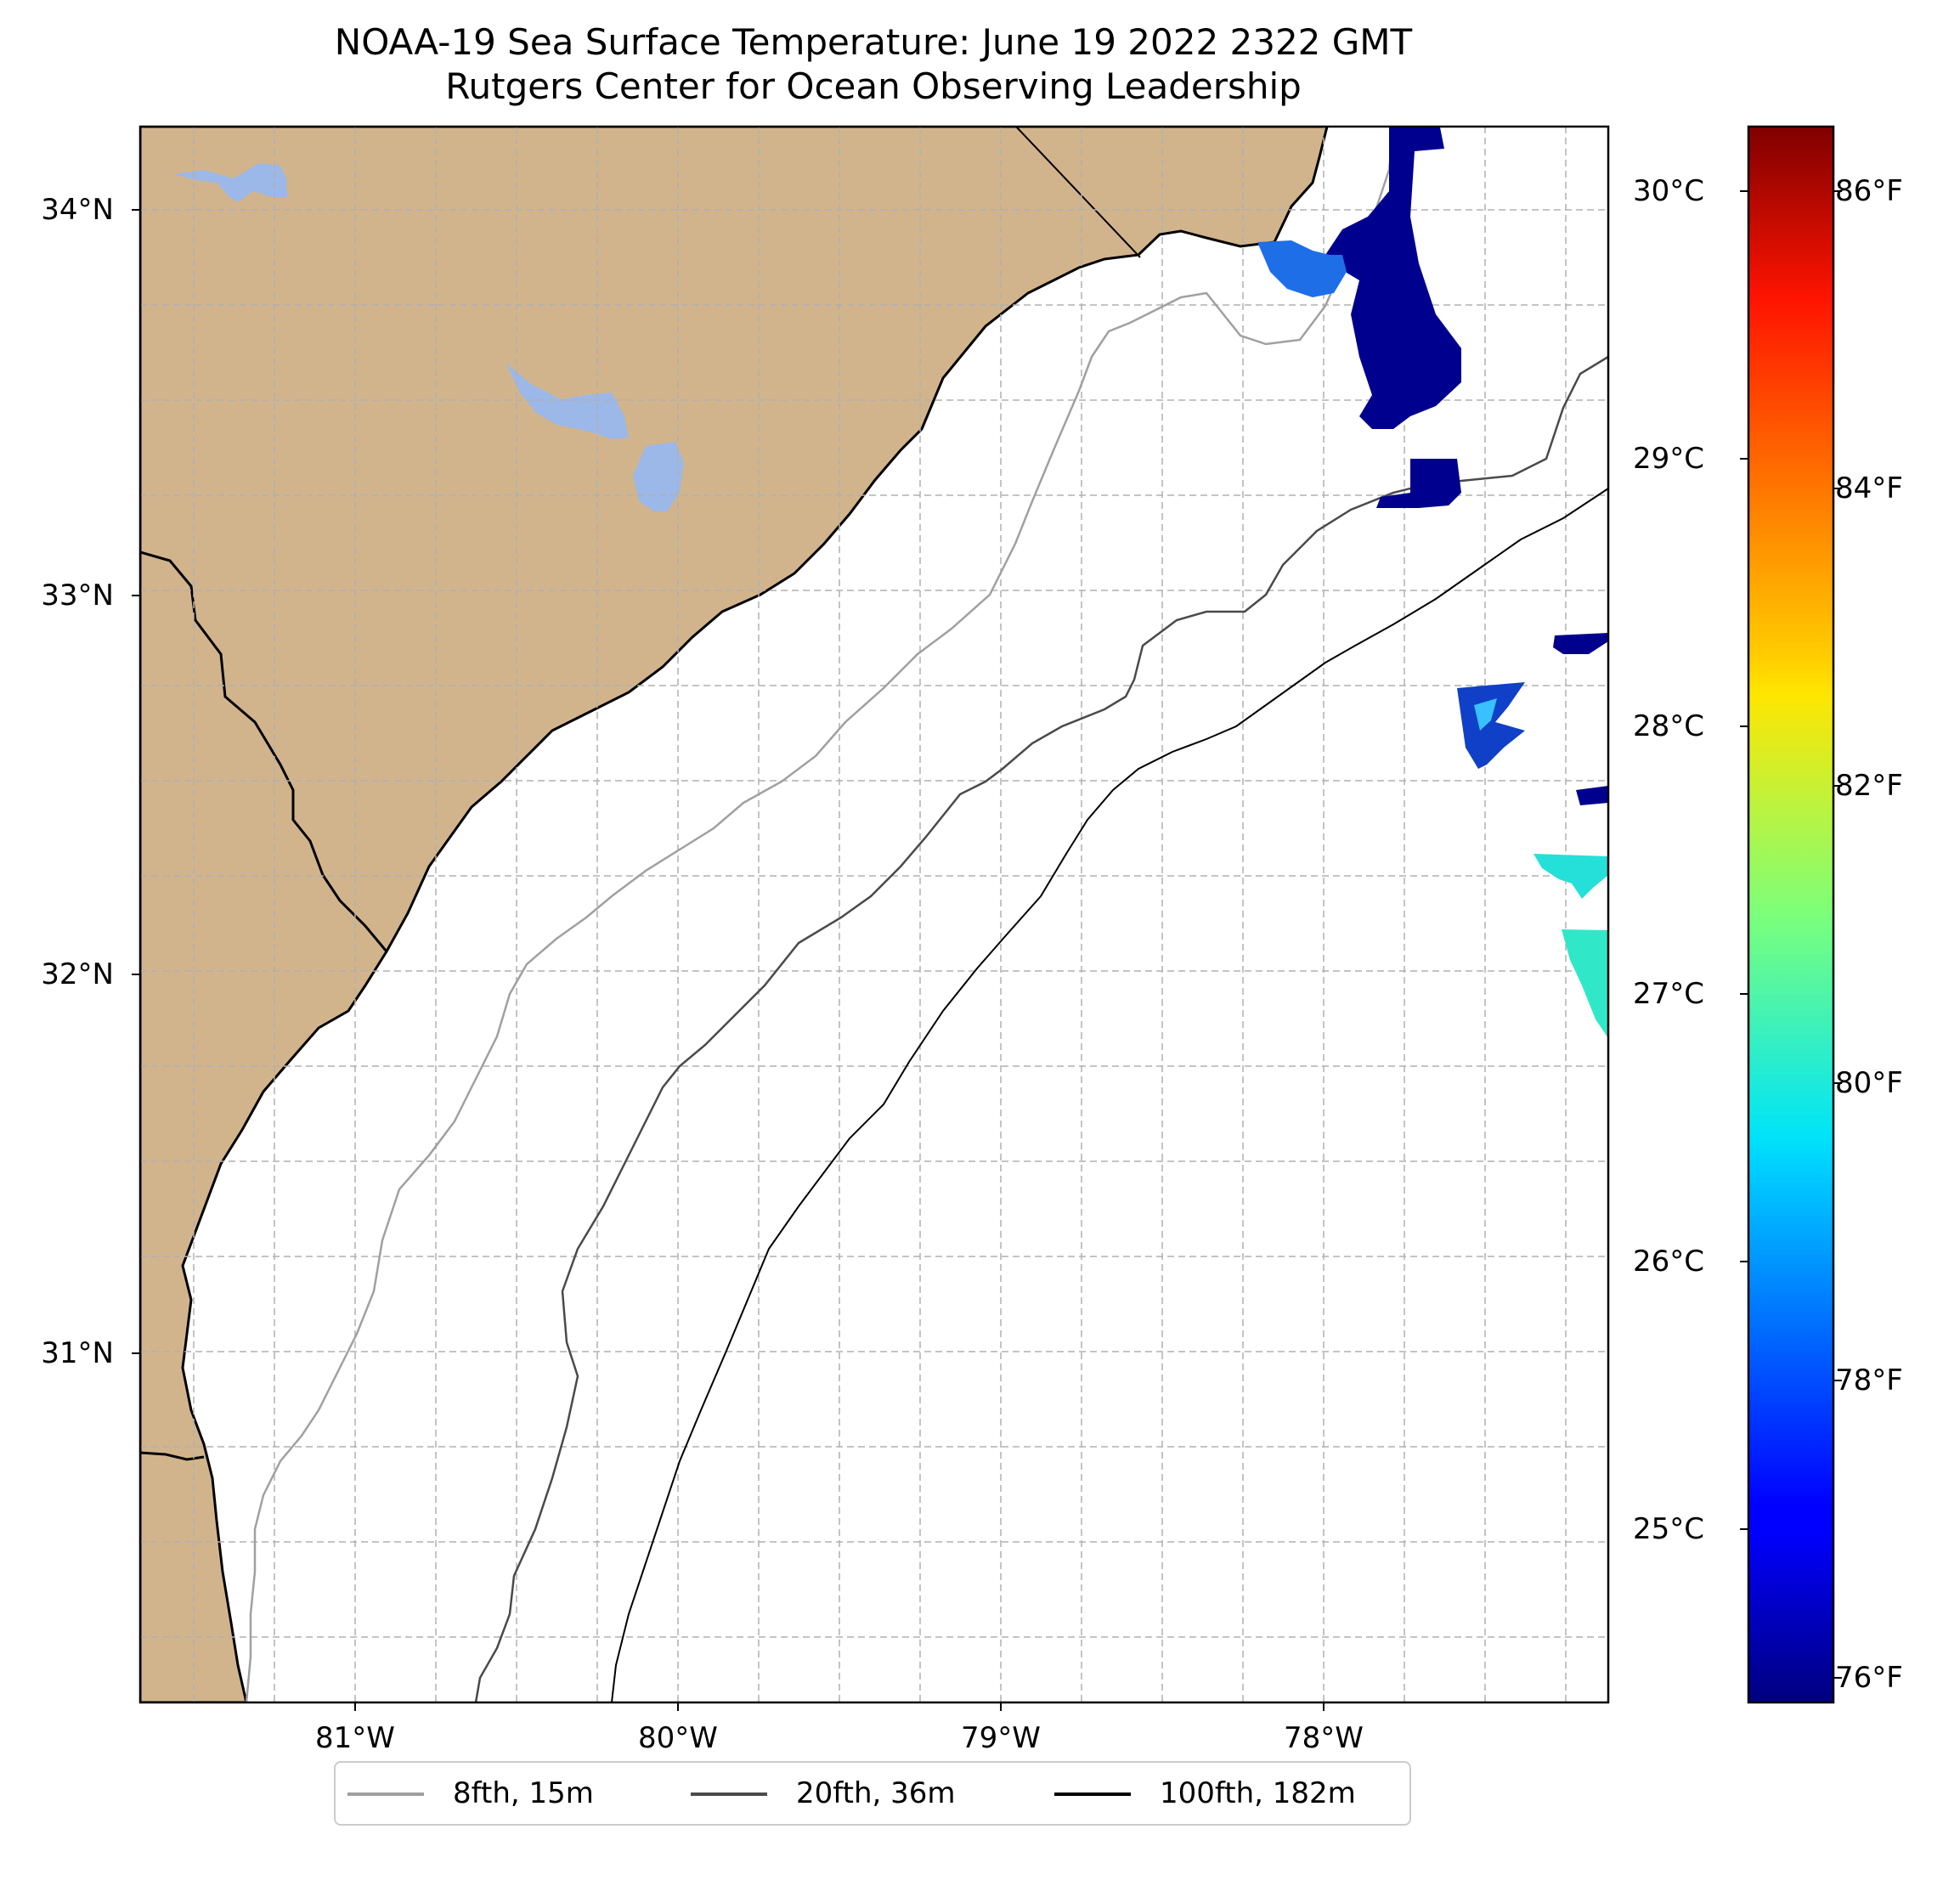  Describe the element at coordinates (172, 1456) in the screenshot. I see `fl-ga-border` at that location.